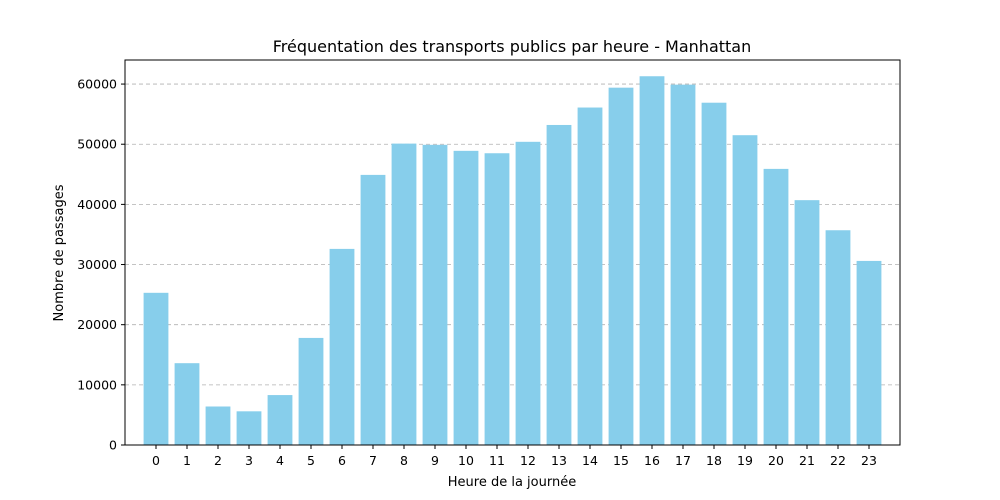 The width and height of the screenshot is (1000, 500). Describe the element at coordinates (514, 456) in the screenshot. I see `x-axis-ticks: 0 1 2 3 4 5 6 7 8 9 10 11 12 13 14 15 16 17 18 19 20 21 22 23` at that location.